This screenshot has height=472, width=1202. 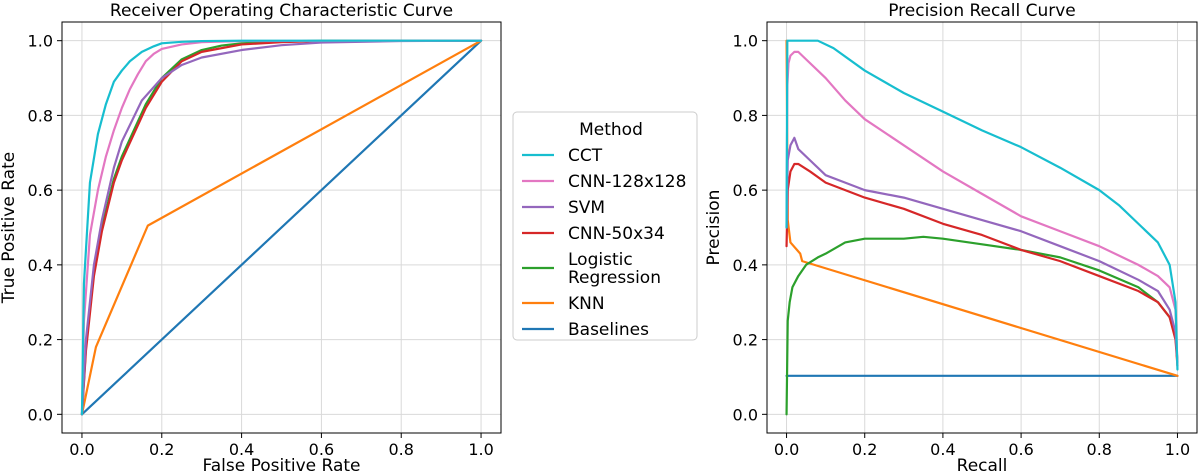 I want to click on legend-label-cnn-128x128: CNN-128x128, so click(x=627, y=182).